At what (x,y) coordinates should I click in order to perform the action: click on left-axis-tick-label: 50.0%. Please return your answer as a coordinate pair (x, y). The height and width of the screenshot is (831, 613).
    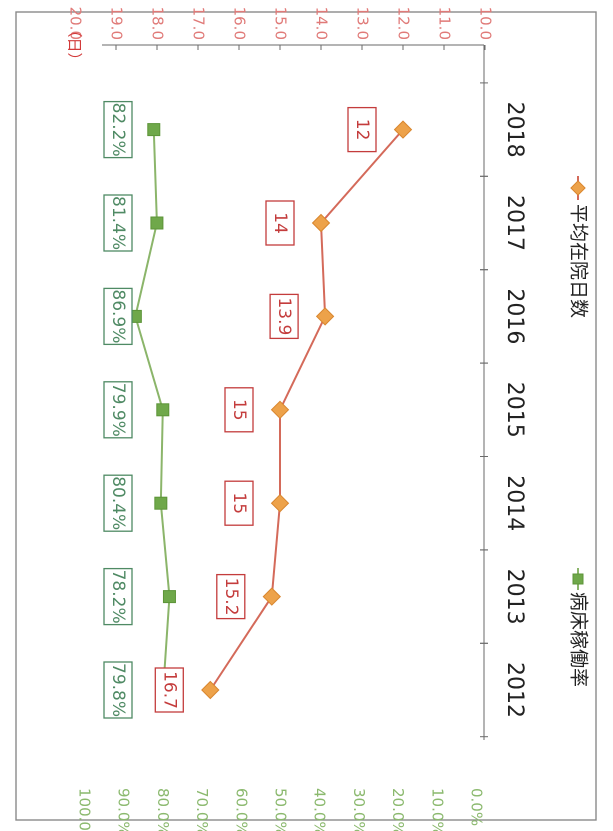
    Looking at the image, I should click on (281, 809).